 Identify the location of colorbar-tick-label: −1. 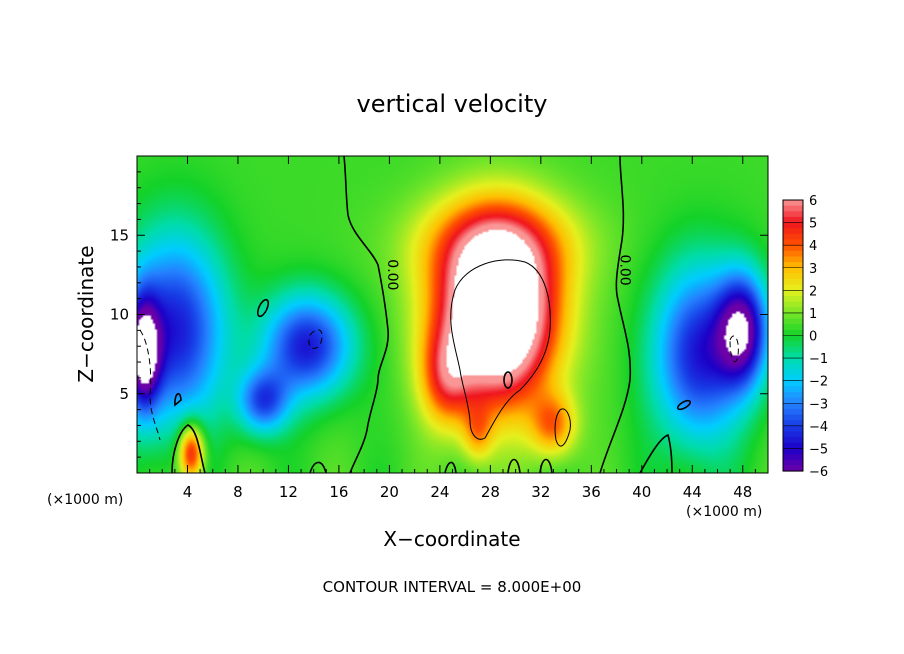
(818, 359).